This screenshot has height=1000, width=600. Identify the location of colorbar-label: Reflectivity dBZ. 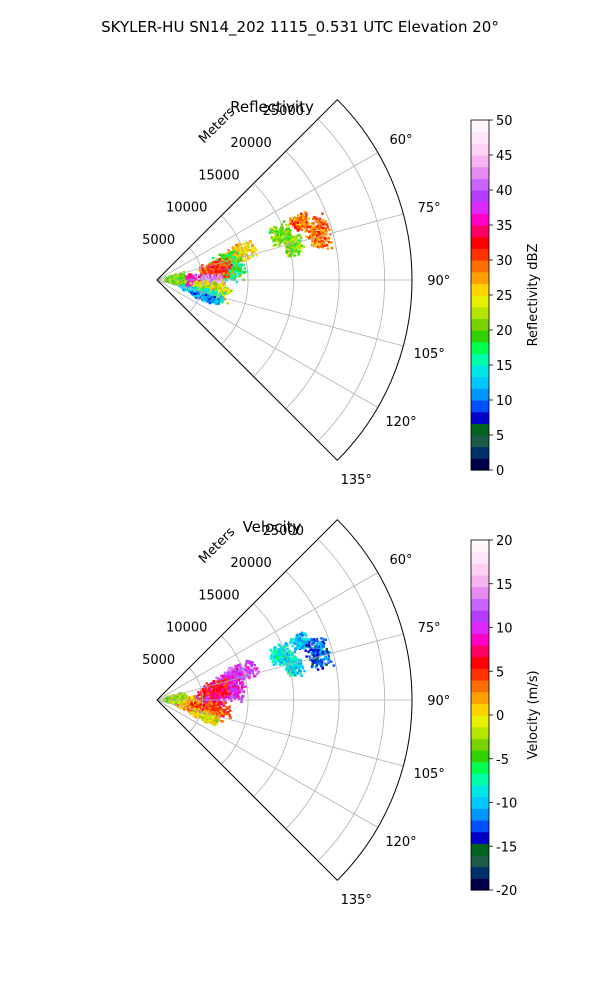
(533, 295).